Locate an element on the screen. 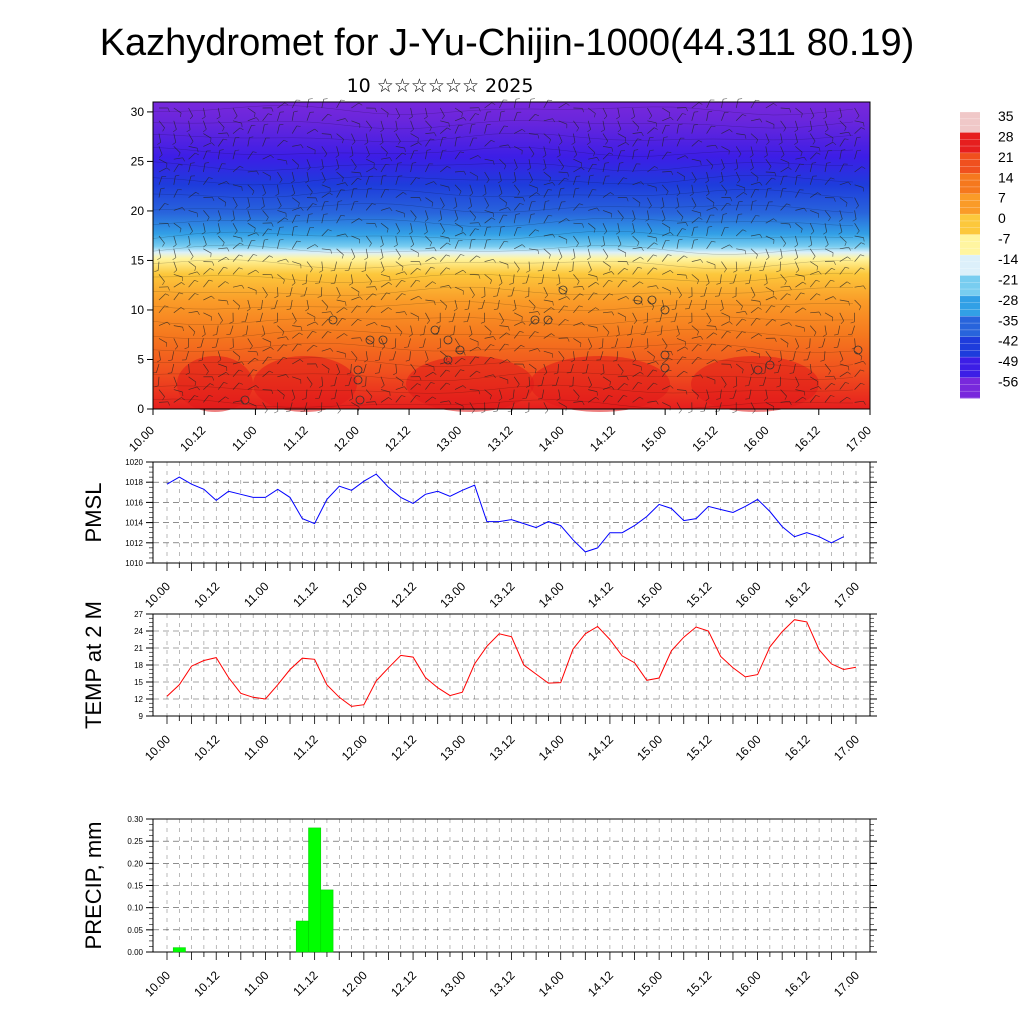  heatmap-xtick-label: 11.12 is located at coordinates (295, 438).